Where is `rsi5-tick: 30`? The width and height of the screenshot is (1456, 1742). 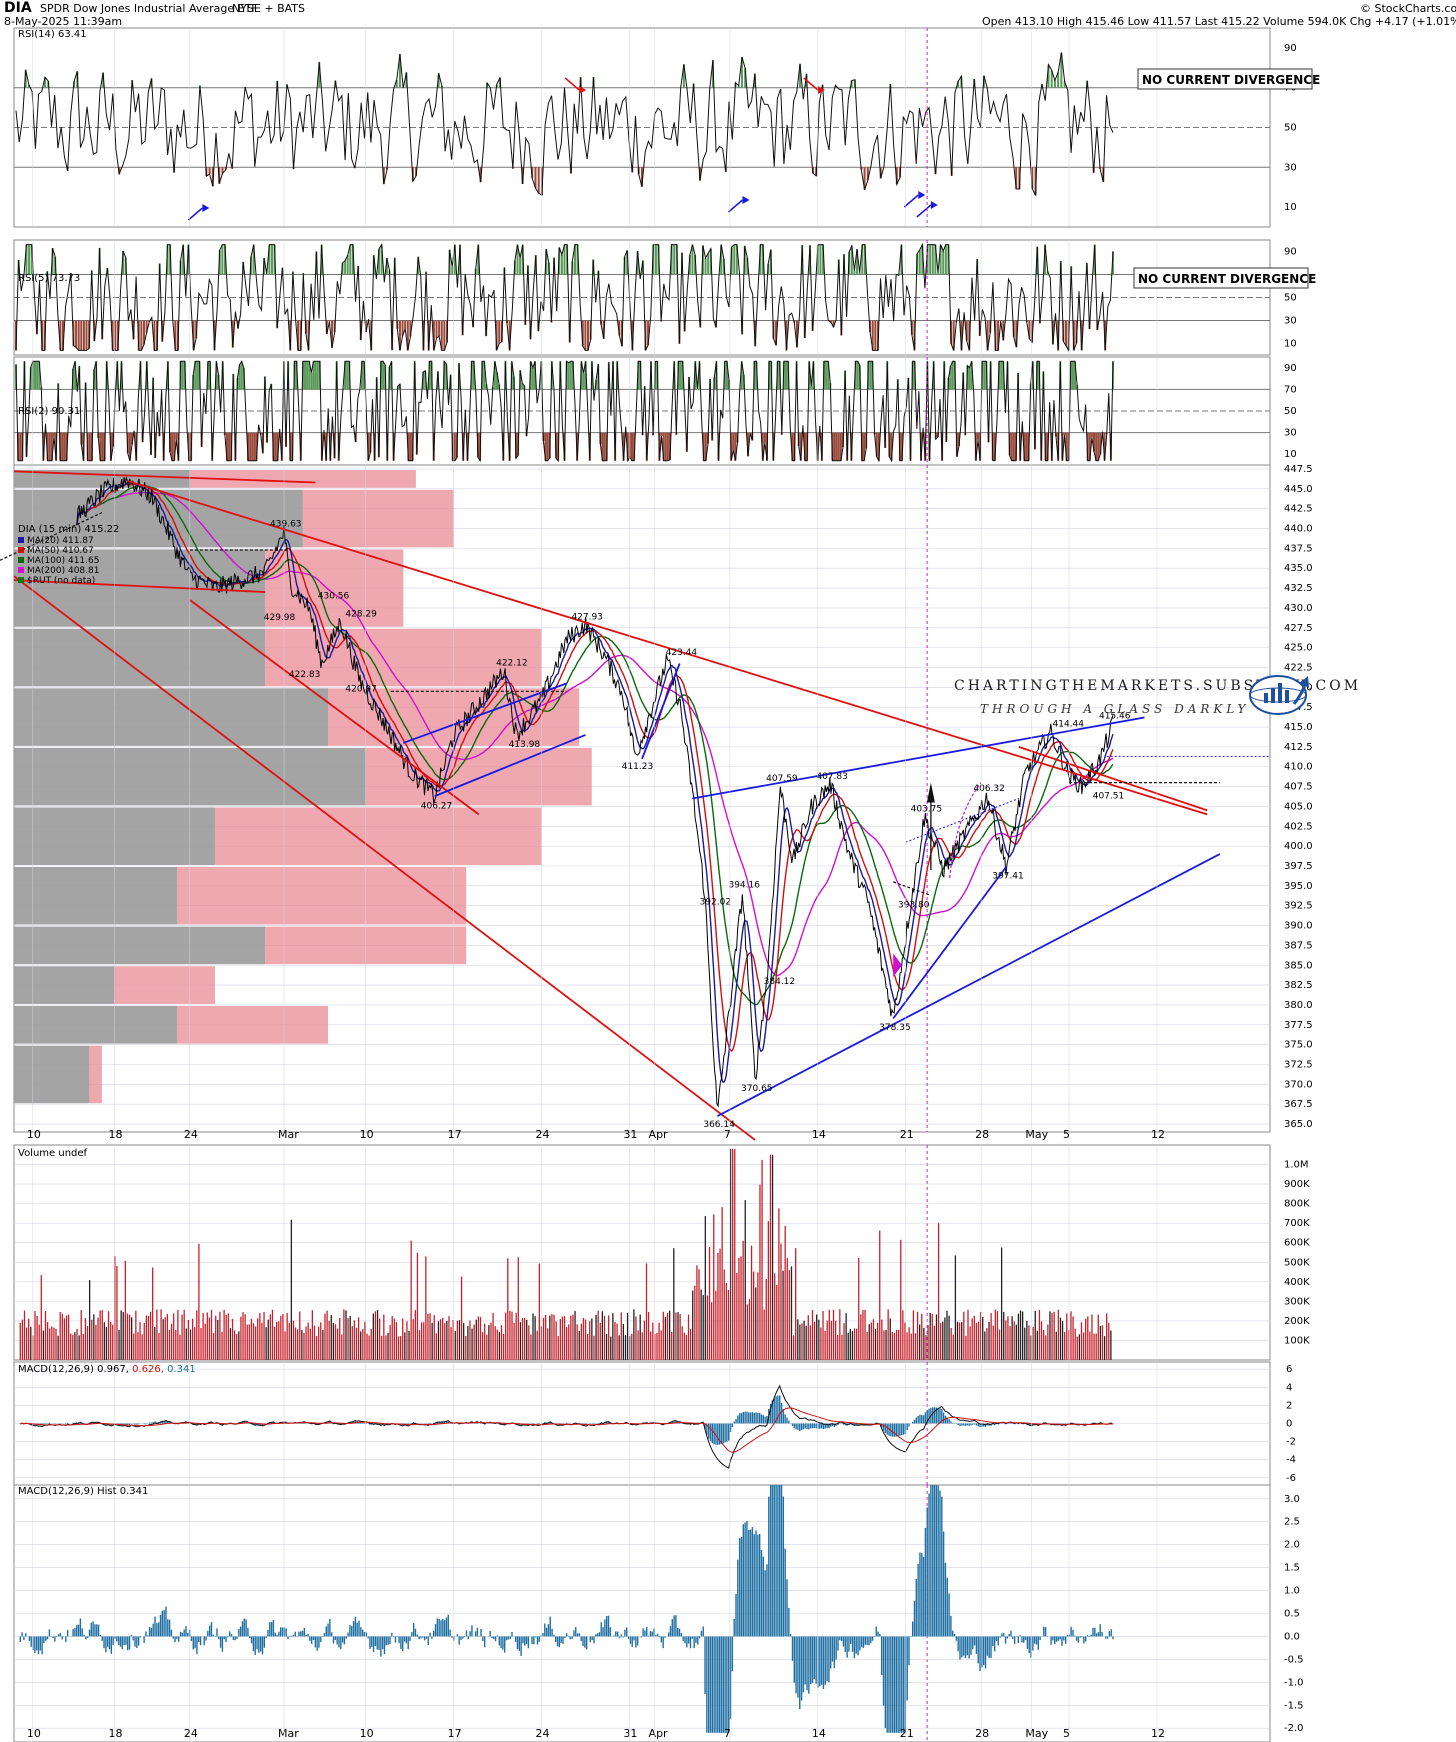
rsi5-tick: 30 is located at coordinates (1290, 321).